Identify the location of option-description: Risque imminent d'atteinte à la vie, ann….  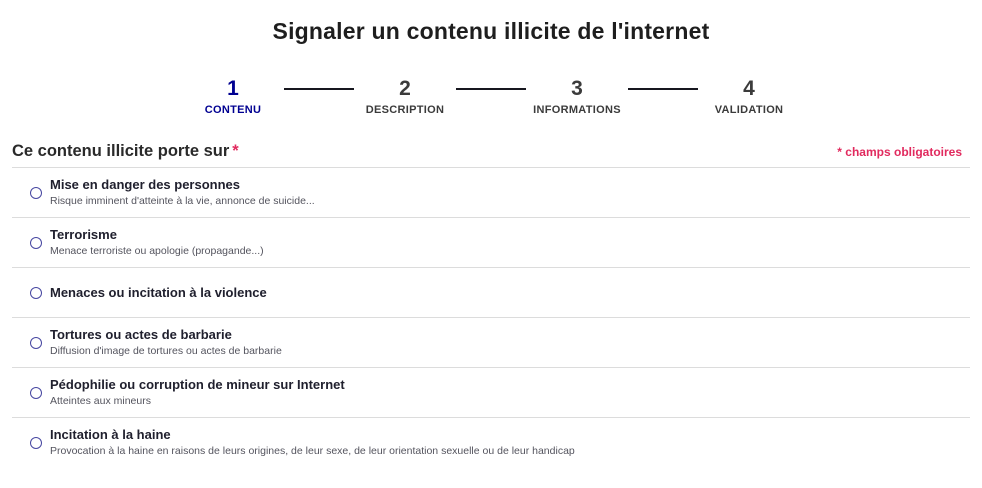
(182, 201).